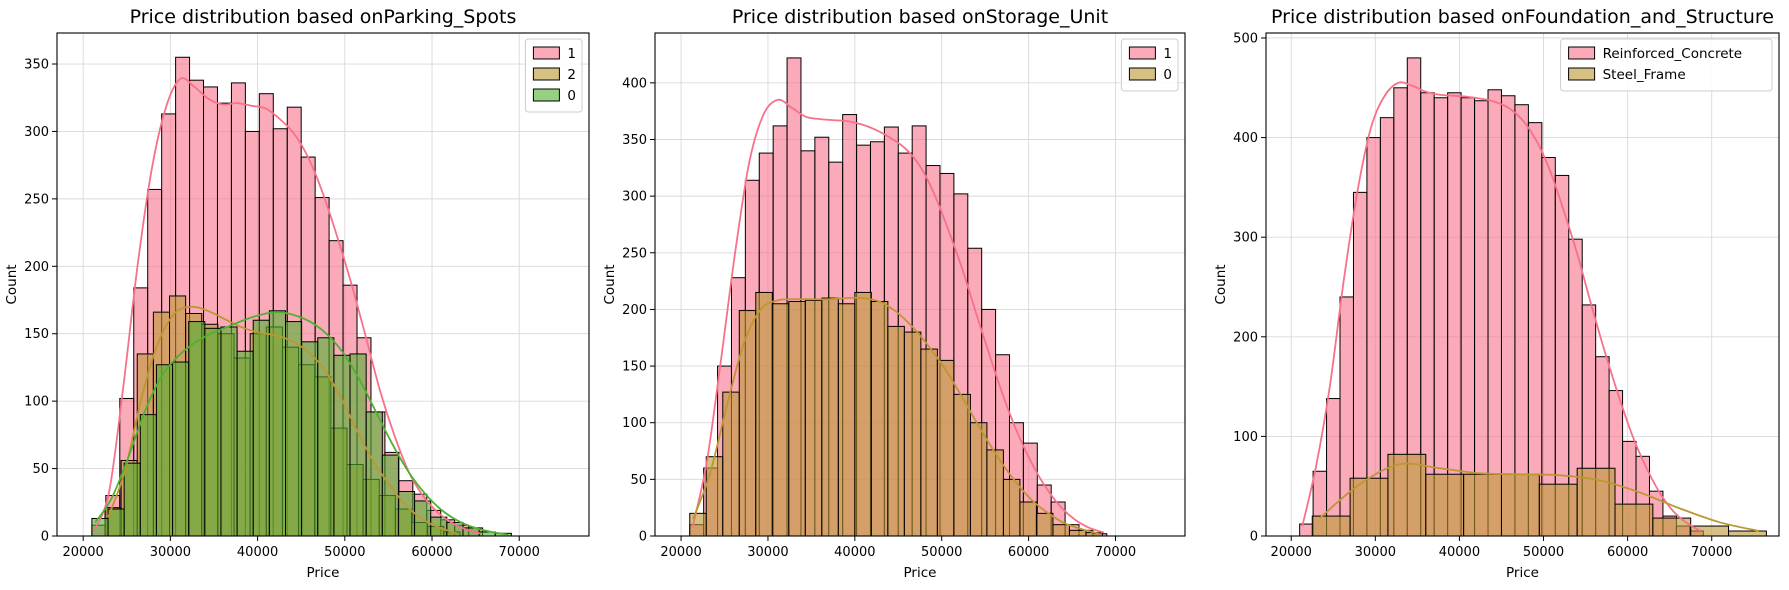 This screenshot has width=1789, height=590. What do you see at coordinates (40, 469) in the screenshot?
I see `y-tick-label: 50` at bounding box center [40, 469].